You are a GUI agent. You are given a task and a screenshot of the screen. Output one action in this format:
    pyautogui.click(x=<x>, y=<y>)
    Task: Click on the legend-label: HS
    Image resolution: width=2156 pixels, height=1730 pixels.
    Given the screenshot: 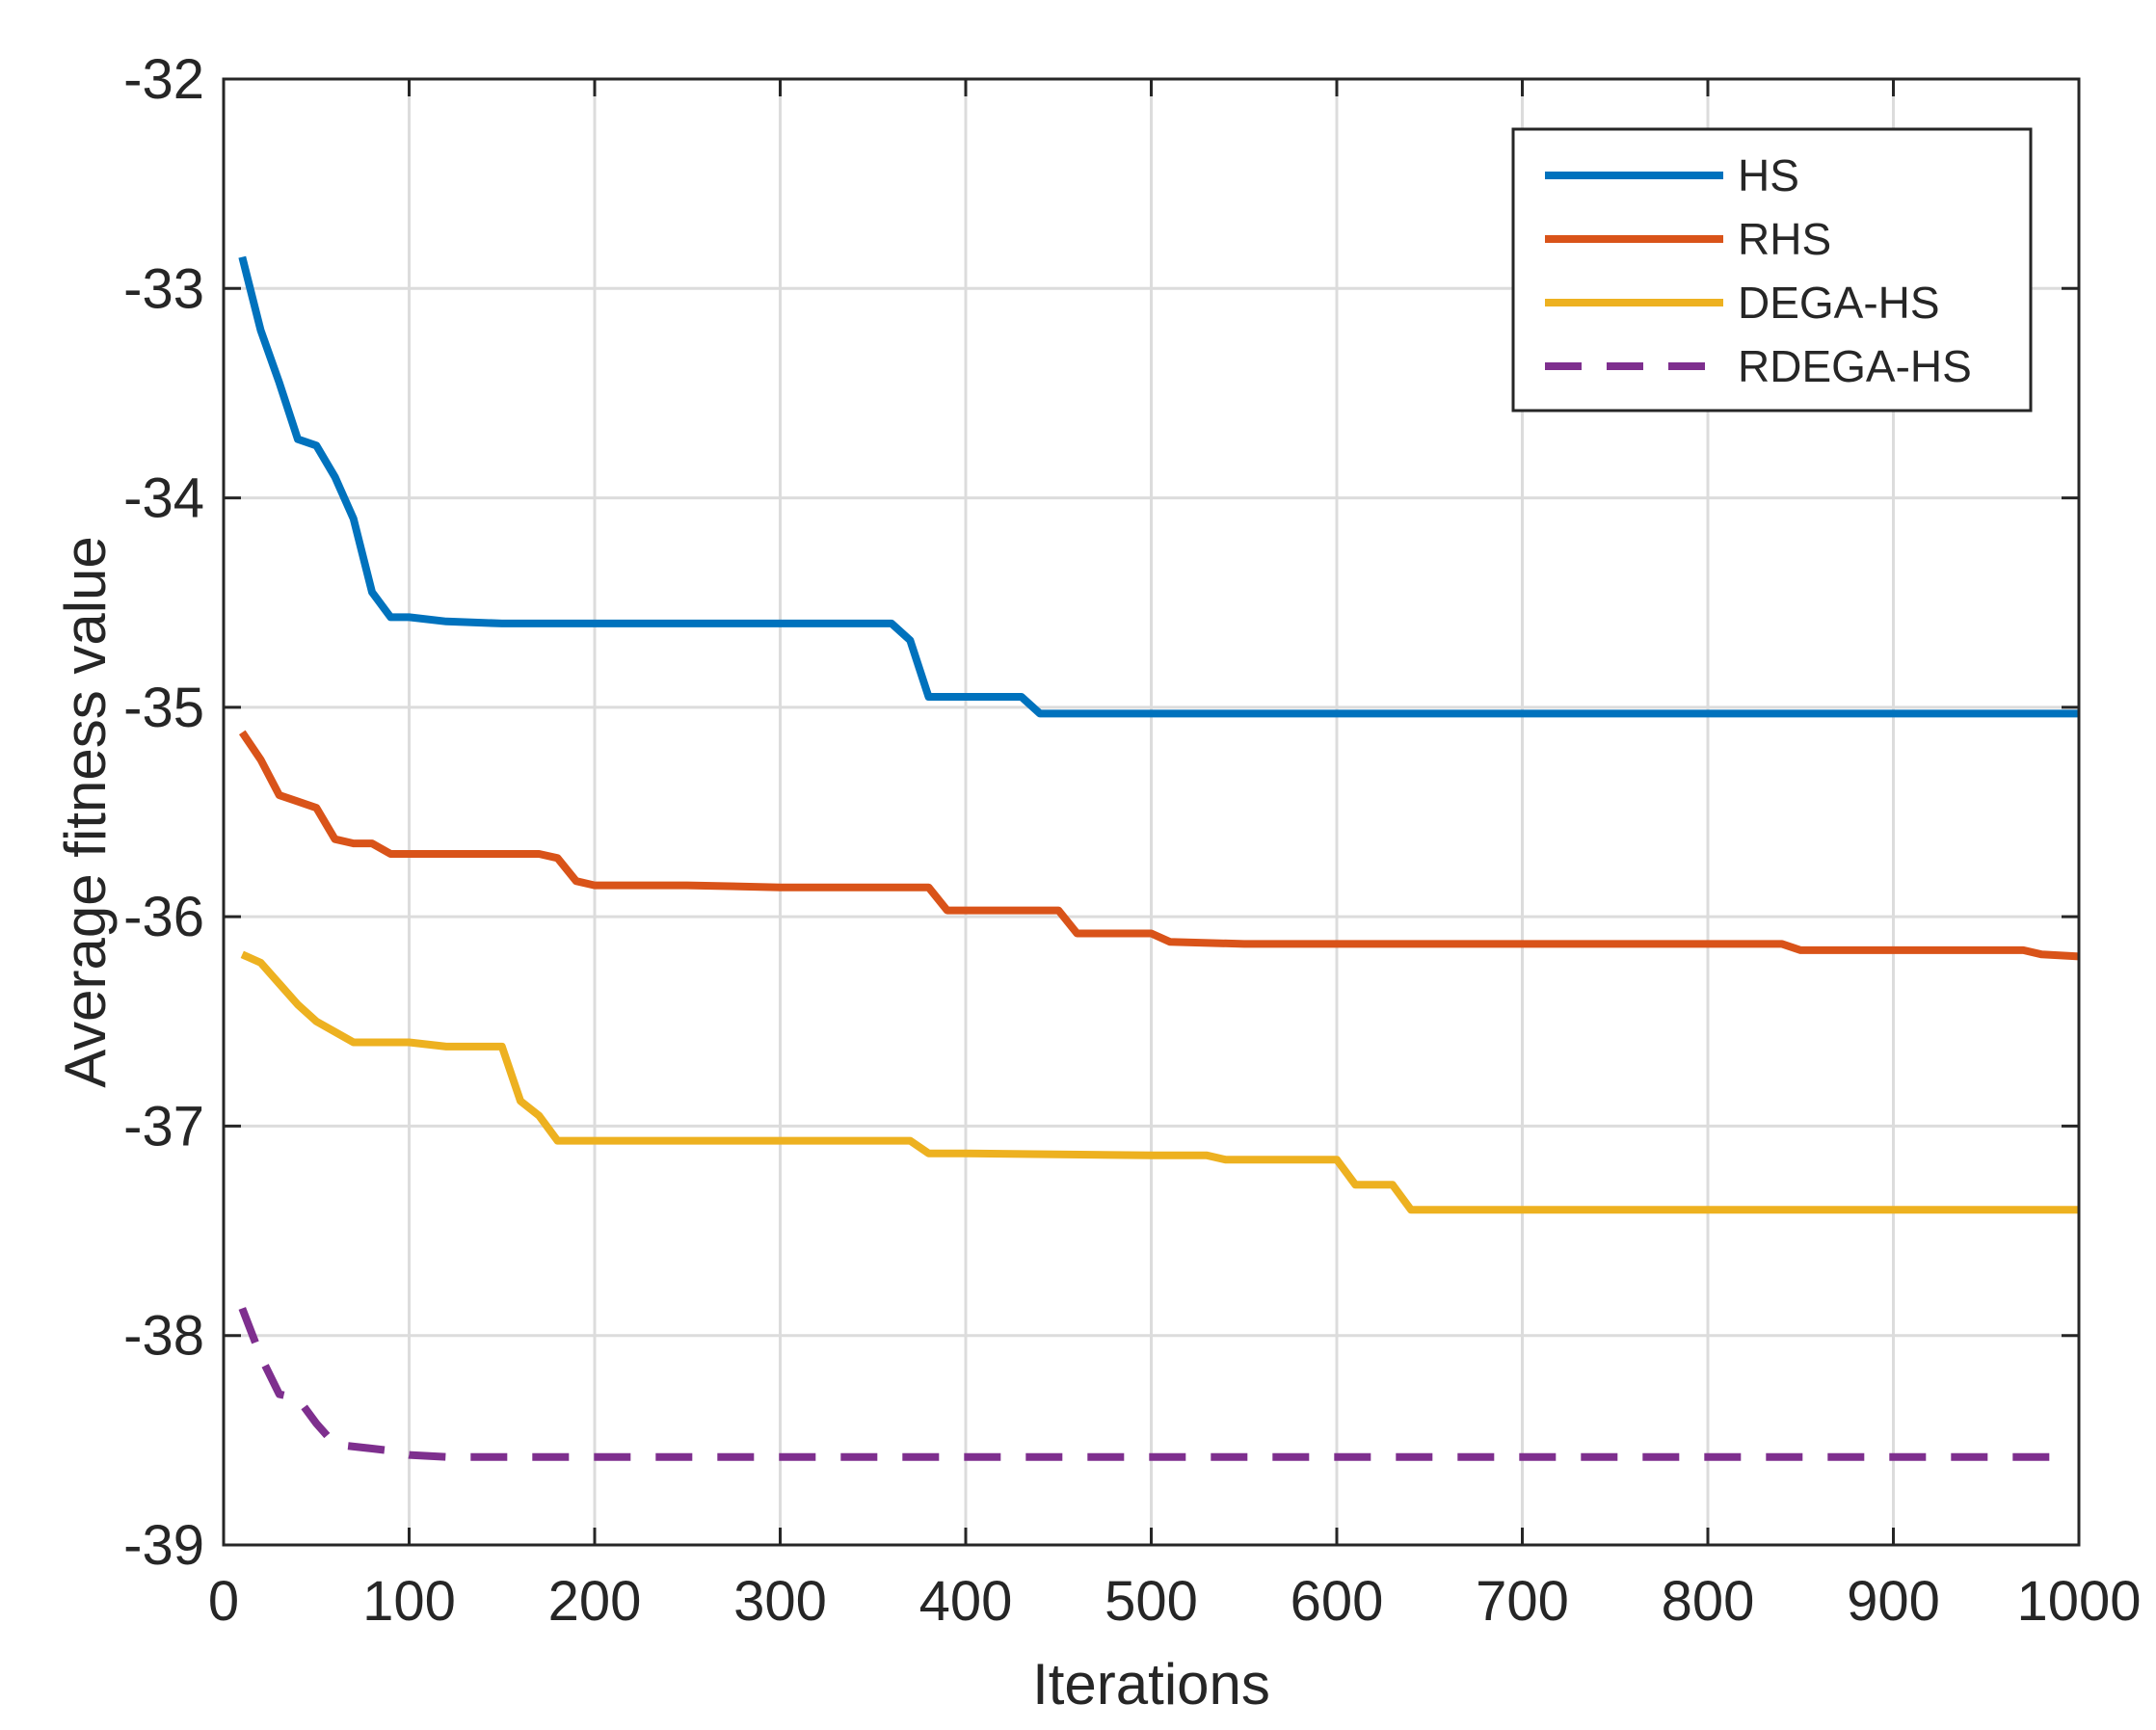 What is the action you would take?
    pyautogui.click(x=1768, y=175)
    